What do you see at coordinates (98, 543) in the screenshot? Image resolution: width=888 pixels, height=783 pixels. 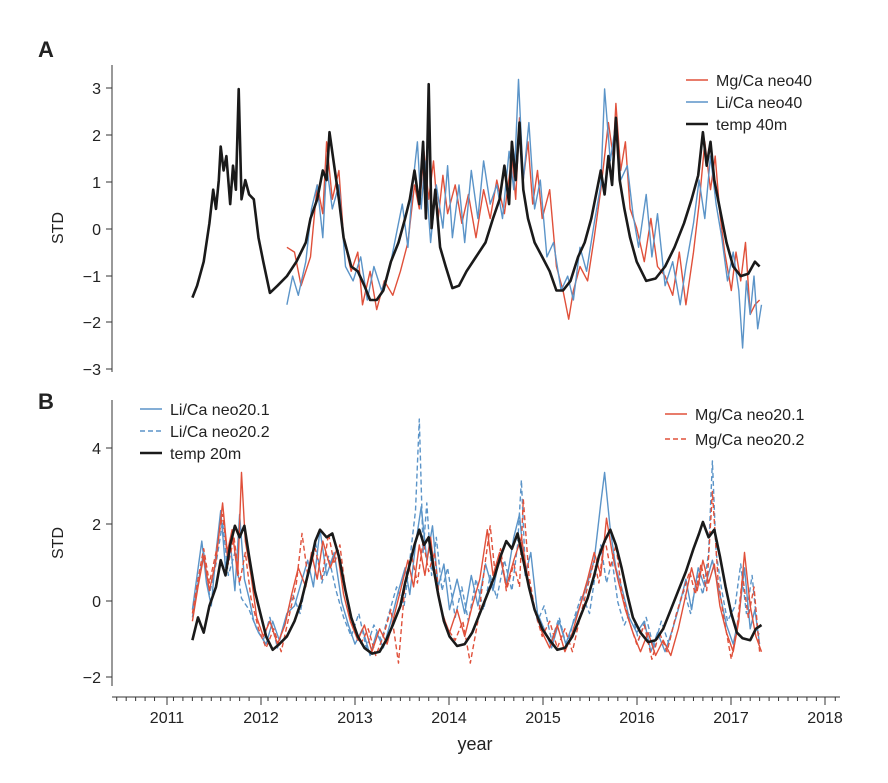 I see `panel-b-yaxis: 4 2 0 −2` at bounding box center [98, 543].